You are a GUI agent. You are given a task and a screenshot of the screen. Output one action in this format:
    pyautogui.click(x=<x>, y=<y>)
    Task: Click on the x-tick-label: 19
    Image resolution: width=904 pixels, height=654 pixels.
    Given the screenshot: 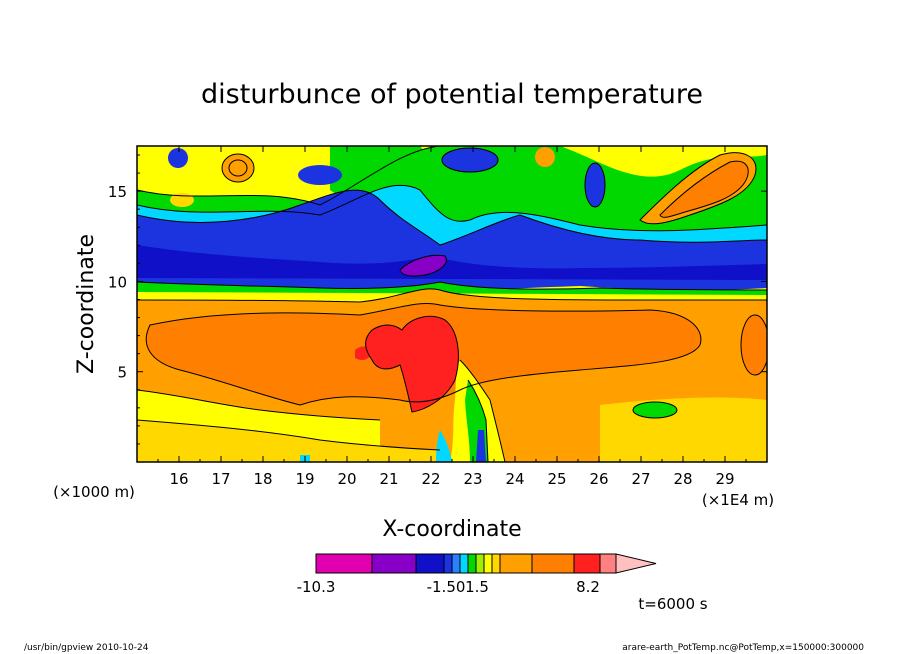 What is the action you would take?
    pyautogui.click(x=304, y=479)
    